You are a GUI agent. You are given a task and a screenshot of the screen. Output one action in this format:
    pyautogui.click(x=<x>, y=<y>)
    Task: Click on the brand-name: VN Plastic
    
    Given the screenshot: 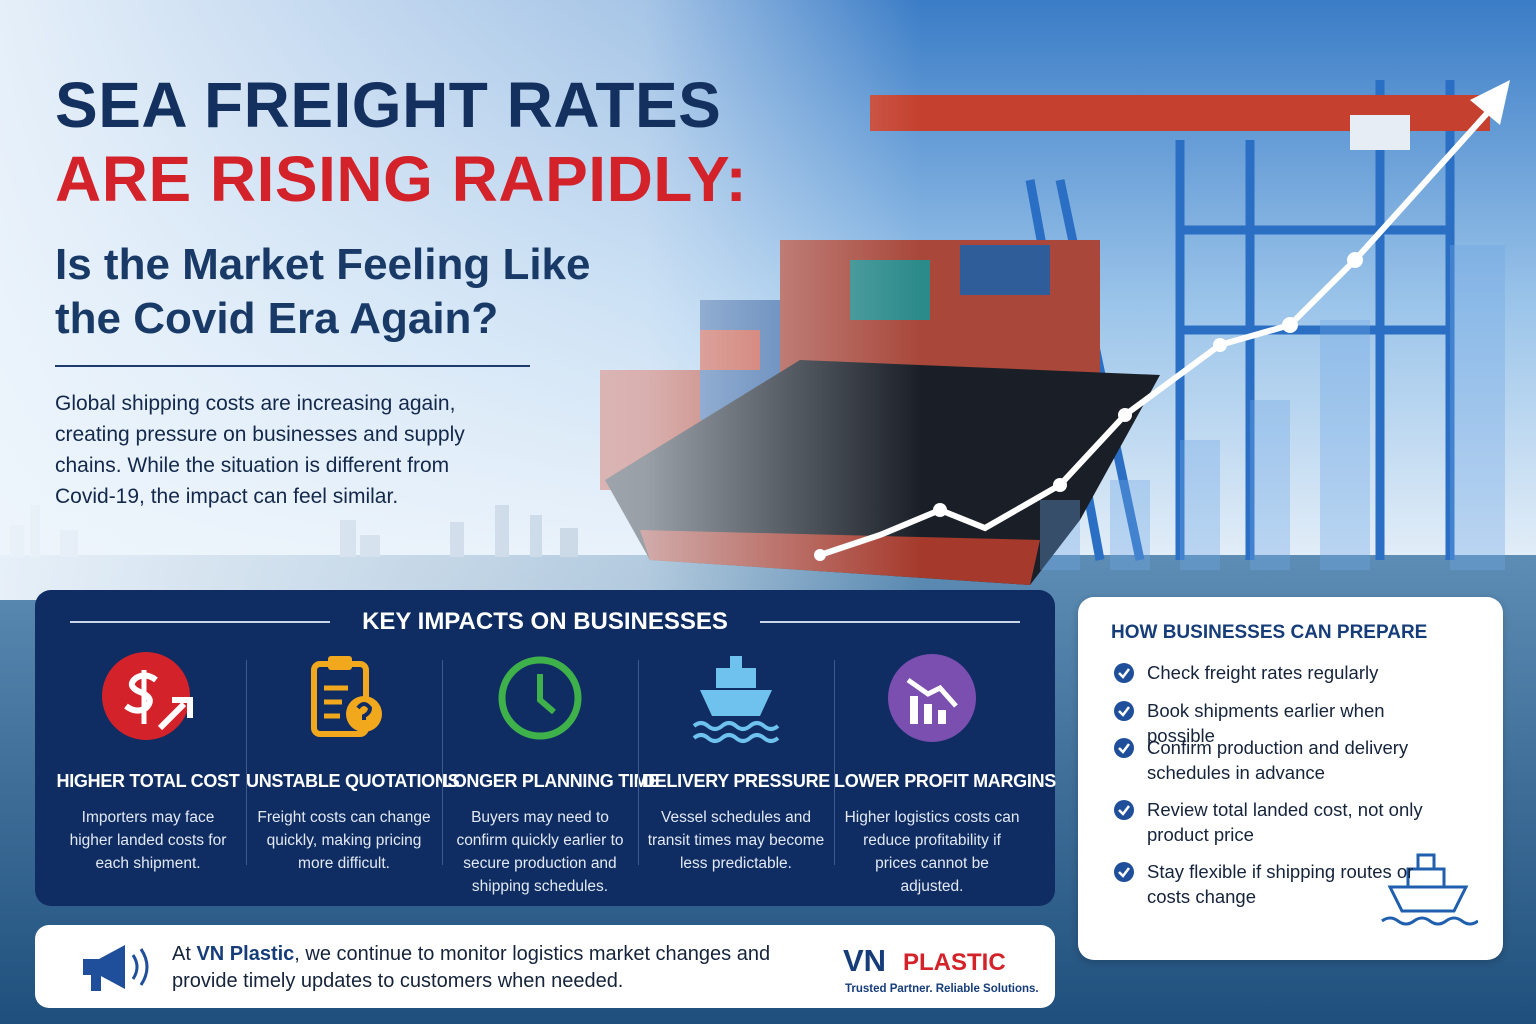 What is the action you would take?
    pyautogui.click(x=245, y=954)
    